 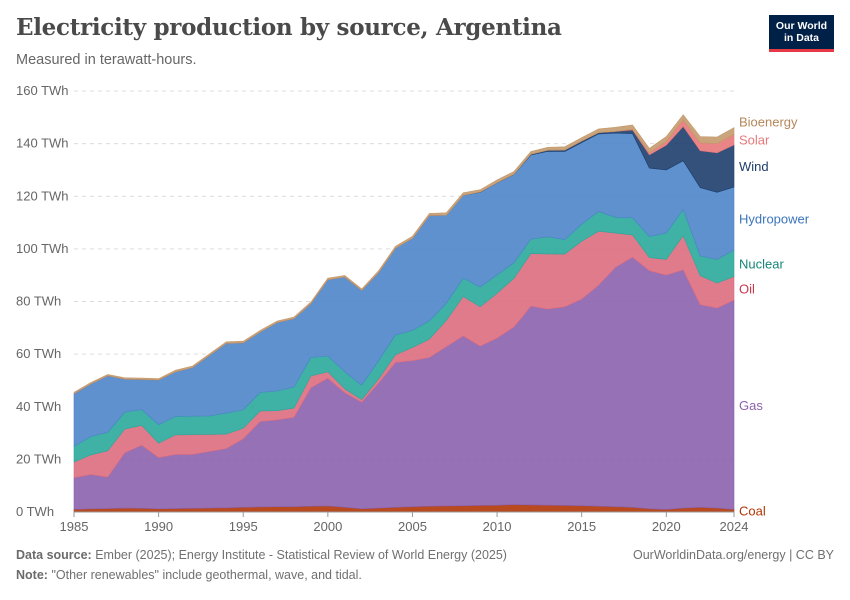 What do you see at coordinates (32, 575) in the screenshot?
I see `note-label: Note:` at bounding box center [32, 575].